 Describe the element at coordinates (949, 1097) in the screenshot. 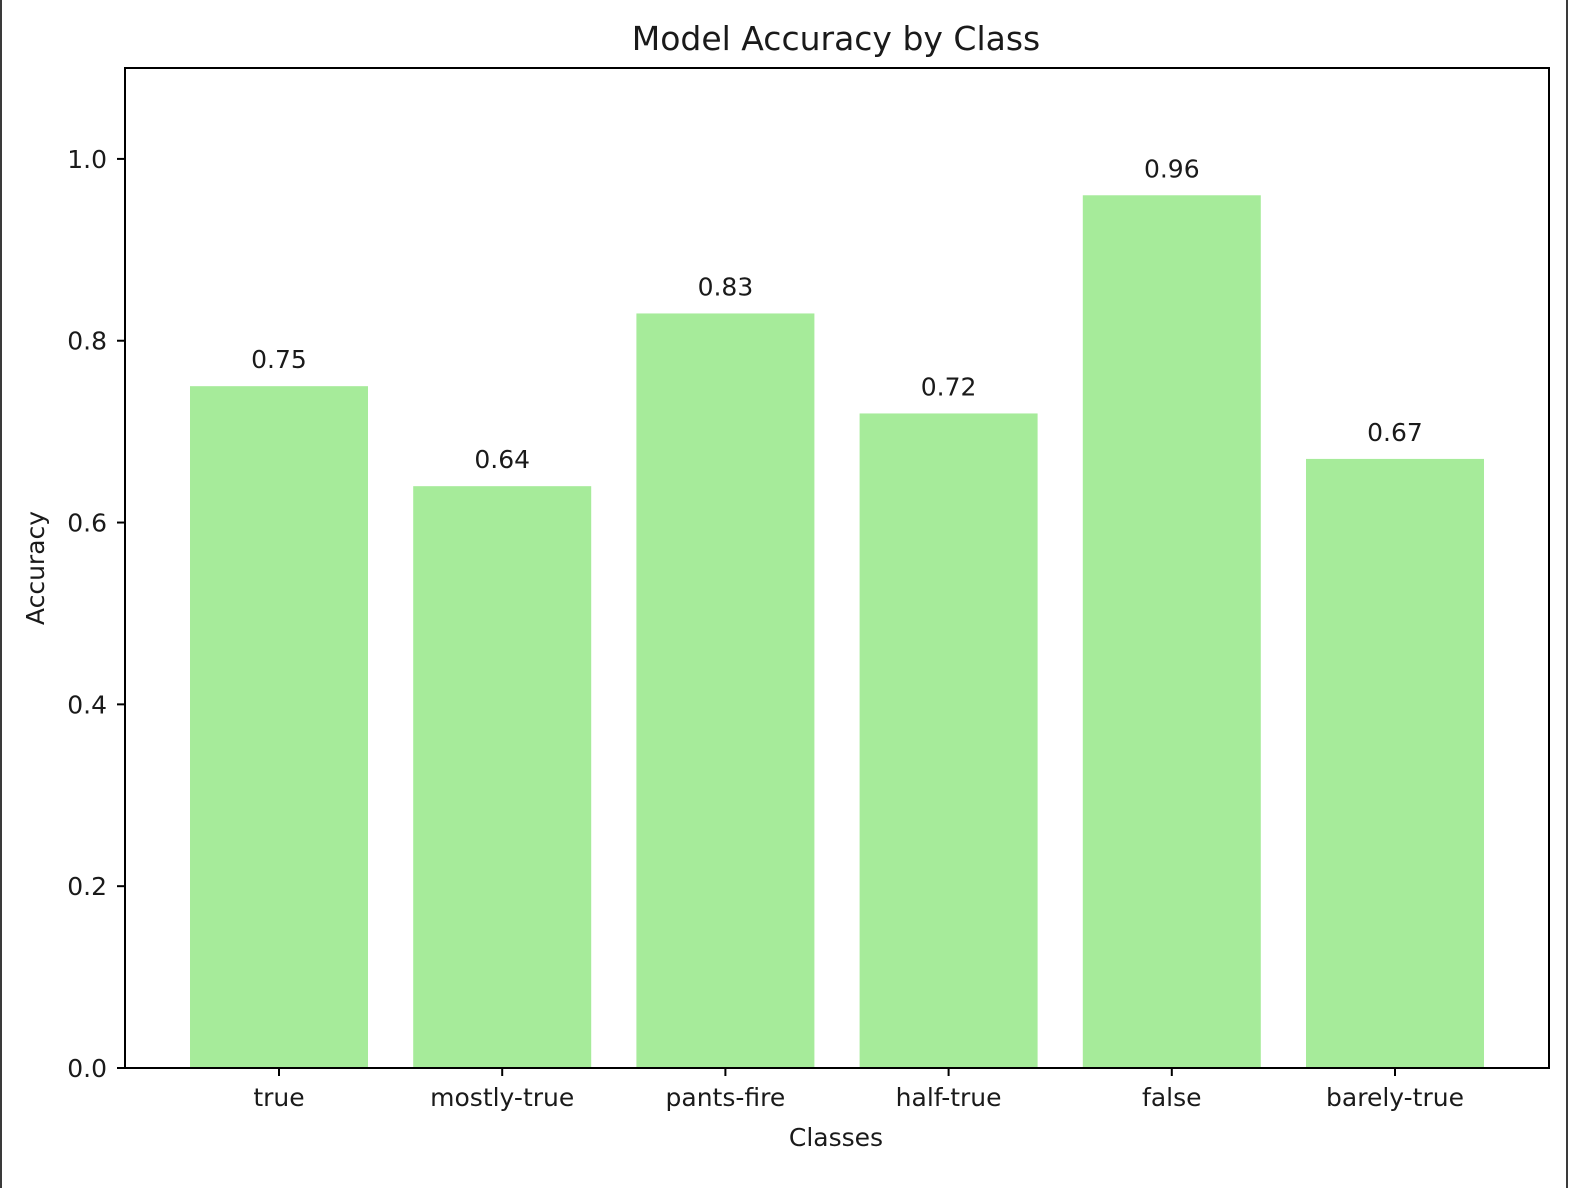

I see `x-tick-label-half-true: half-true` at that location.